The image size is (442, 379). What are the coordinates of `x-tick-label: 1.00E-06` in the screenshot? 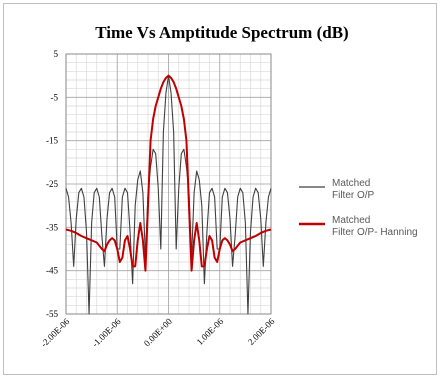 It's located at (210, 331).